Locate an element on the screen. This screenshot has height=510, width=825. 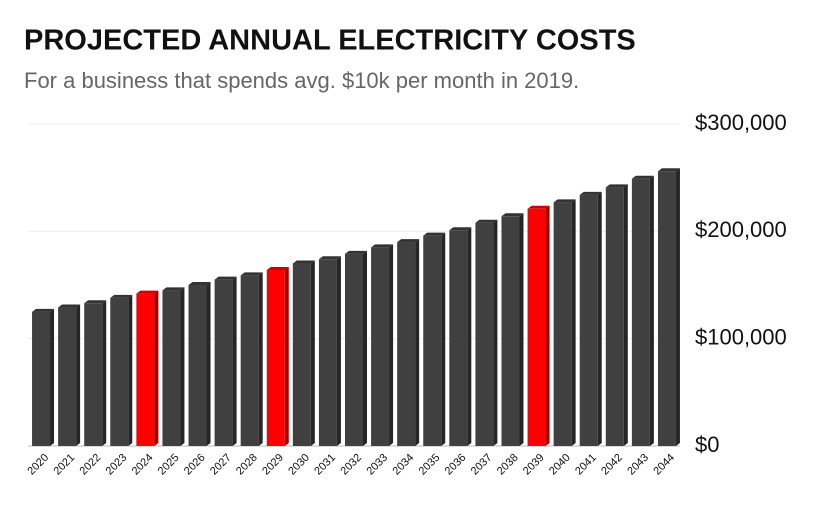
x-tick-label: 2034 is located at coordinates (404, 465).